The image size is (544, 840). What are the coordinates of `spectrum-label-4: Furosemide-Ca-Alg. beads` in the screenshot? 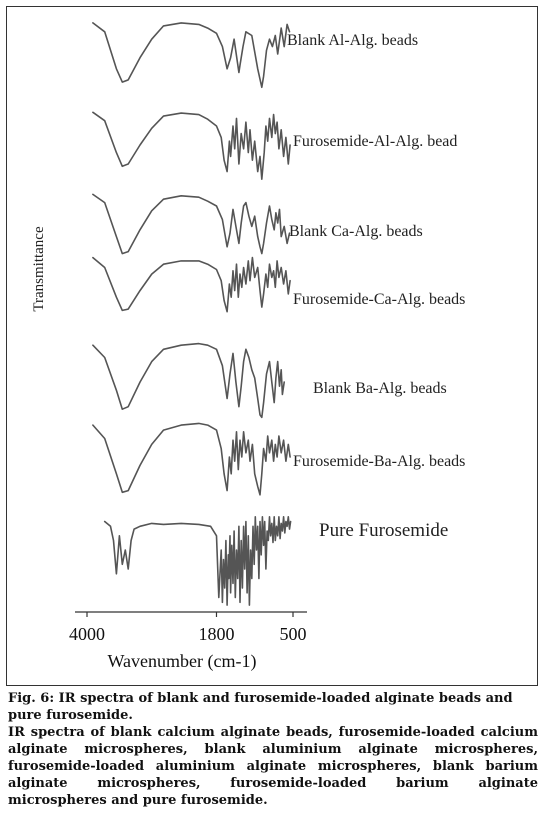 It's located at (379, 299).